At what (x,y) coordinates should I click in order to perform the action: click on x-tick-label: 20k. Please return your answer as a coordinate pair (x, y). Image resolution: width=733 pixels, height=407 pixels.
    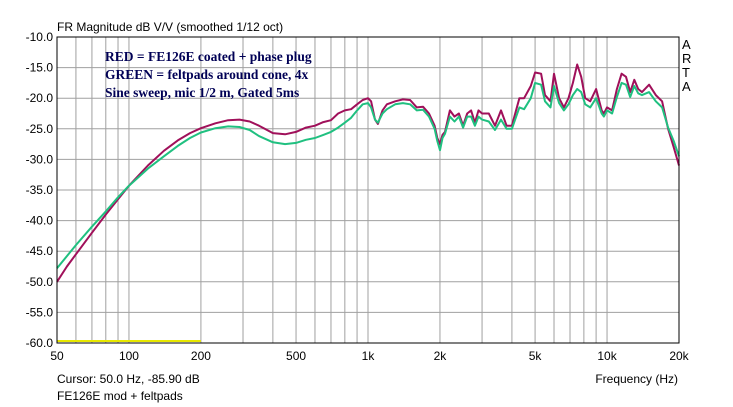
    Looking at the image, I should click on (679, 356).